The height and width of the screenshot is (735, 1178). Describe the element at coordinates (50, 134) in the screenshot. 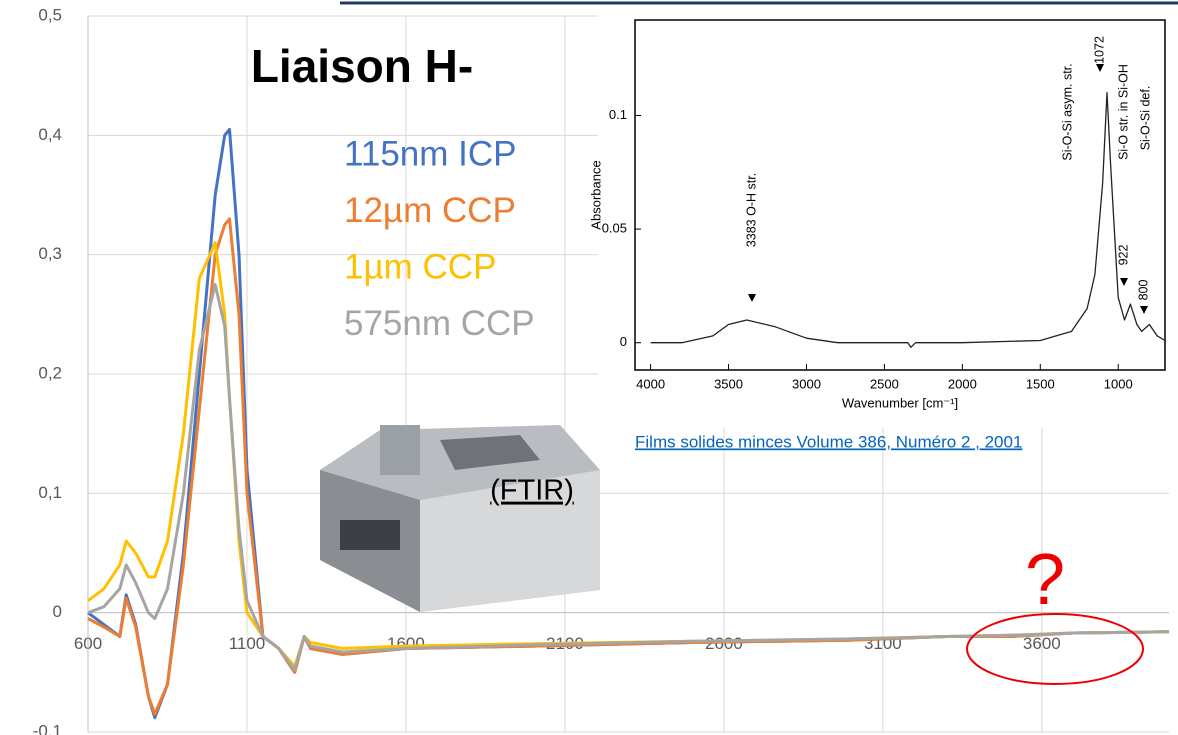

I see `y-tick-label: 0,4` at that location.